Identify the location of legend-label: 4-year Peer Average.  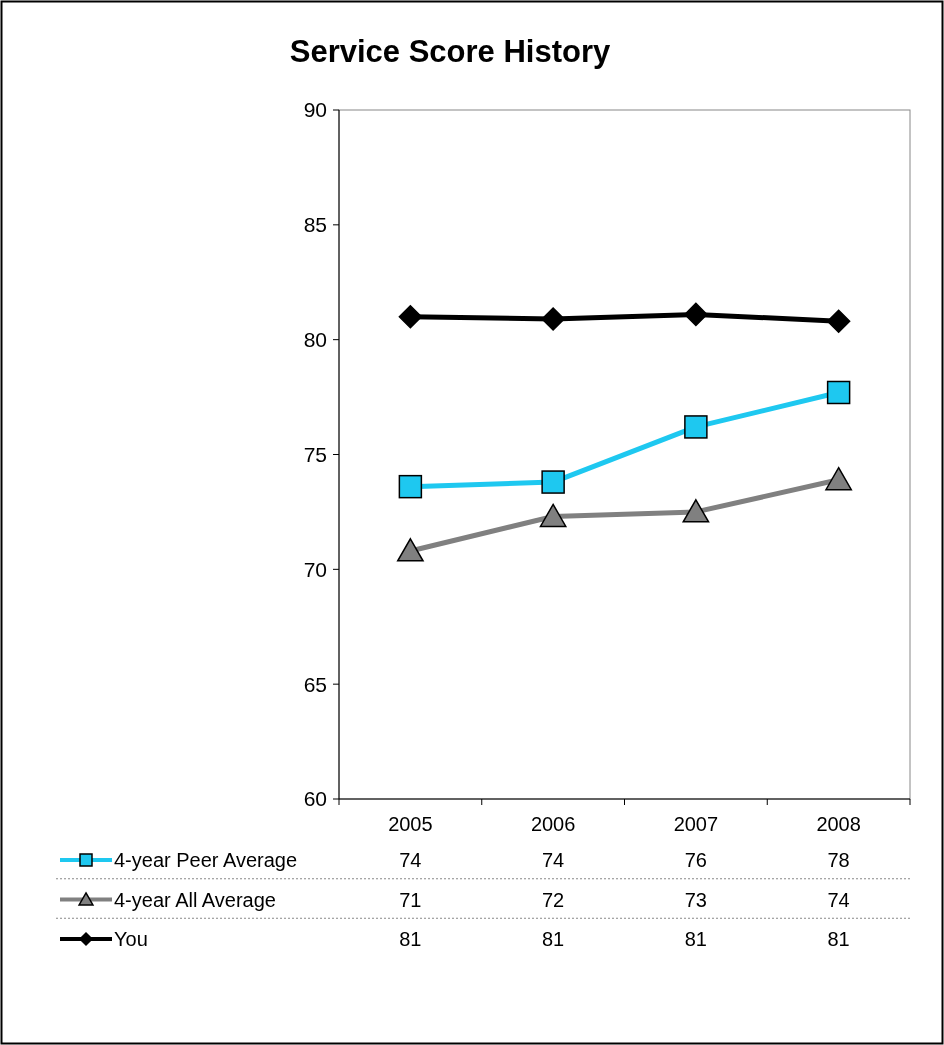
(206, 860).